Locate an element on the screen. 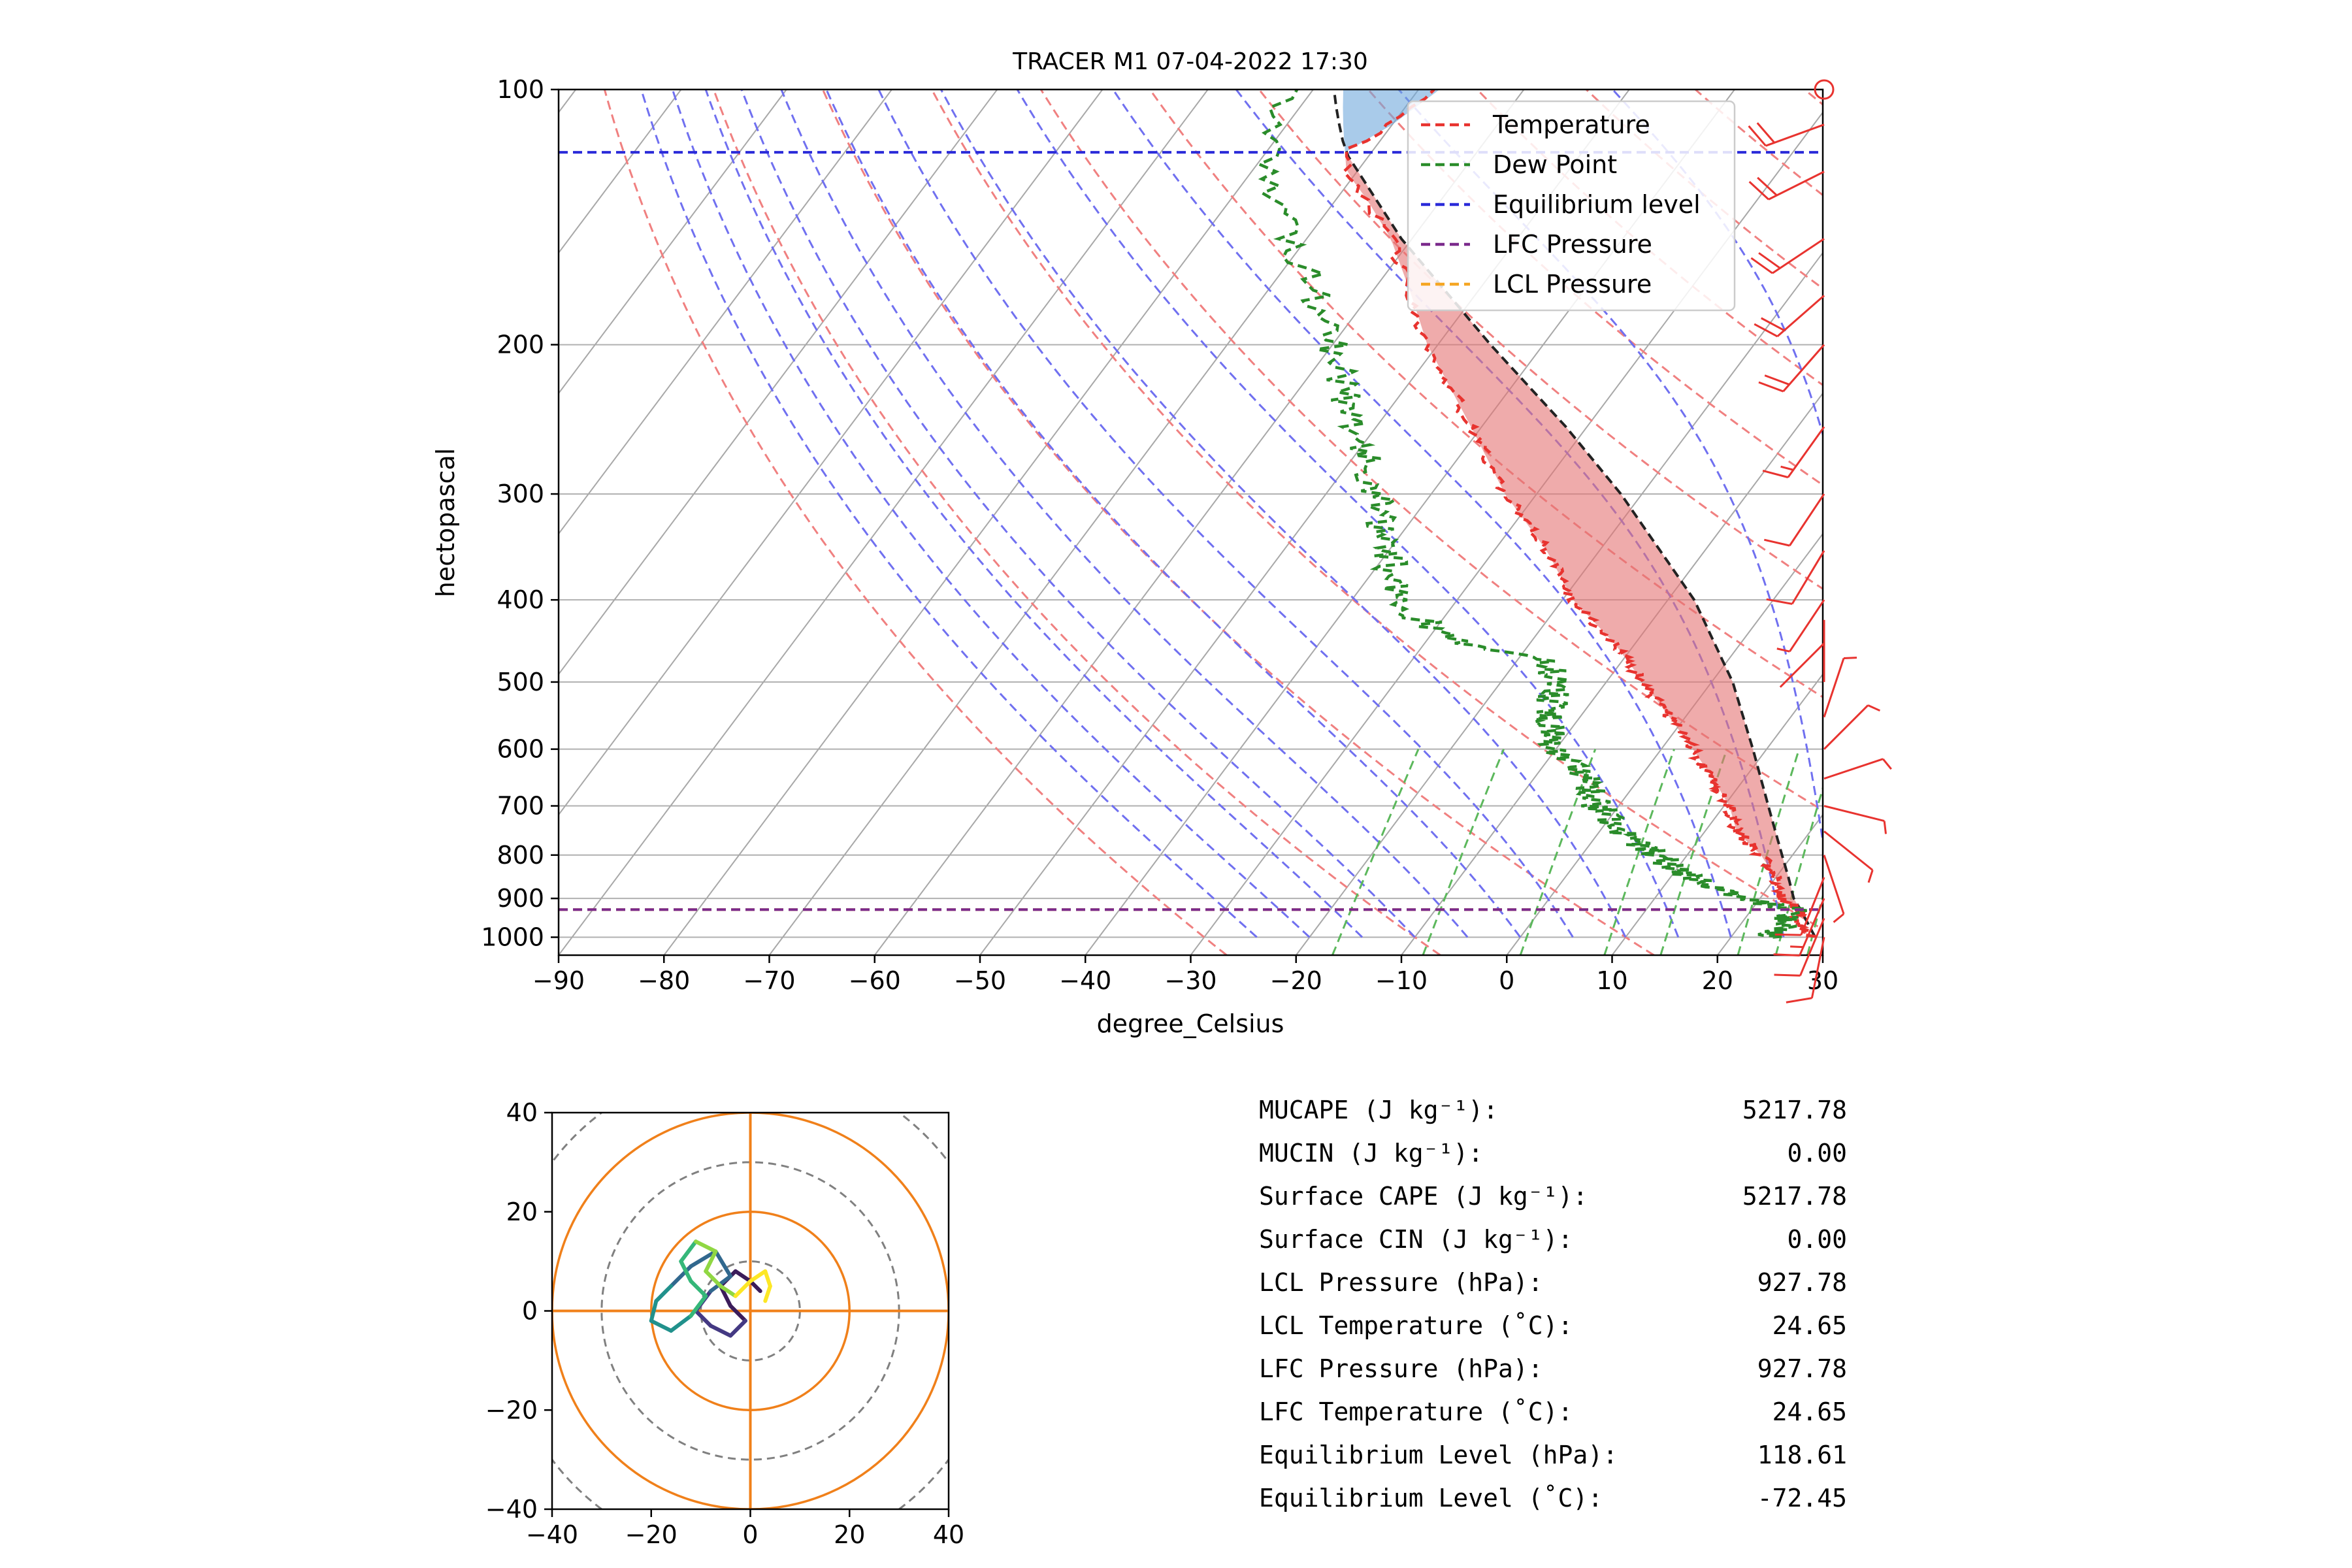 Image resolution: width=2352 pixels, height=1568 pixels. stat-label: LFC Temperature (˚C): is located at coordinates (1416, 1411).